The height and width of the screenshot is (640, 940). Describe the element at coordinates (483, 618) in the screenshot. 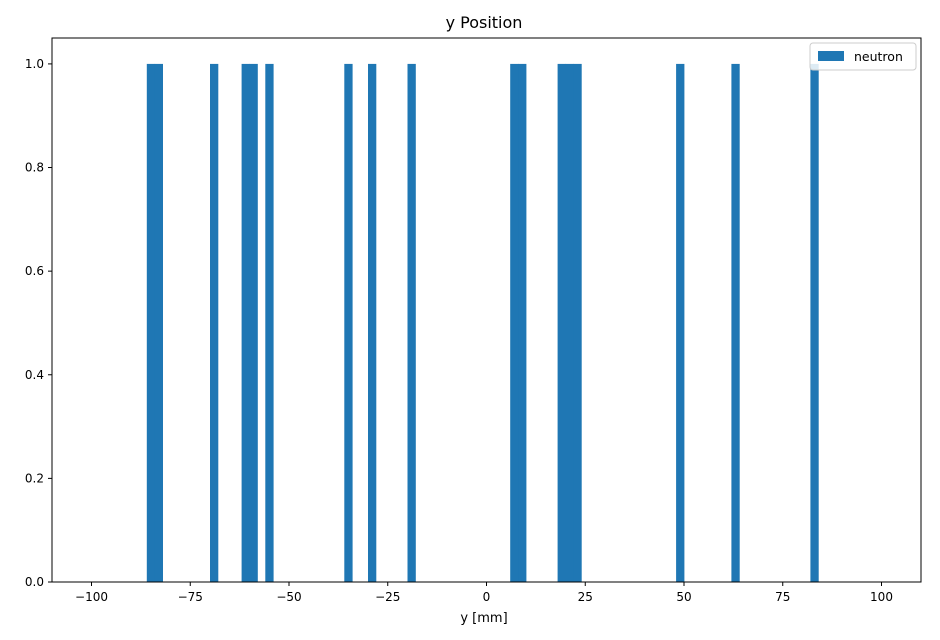

I see `x-axis-label: y [mm]` at that location.